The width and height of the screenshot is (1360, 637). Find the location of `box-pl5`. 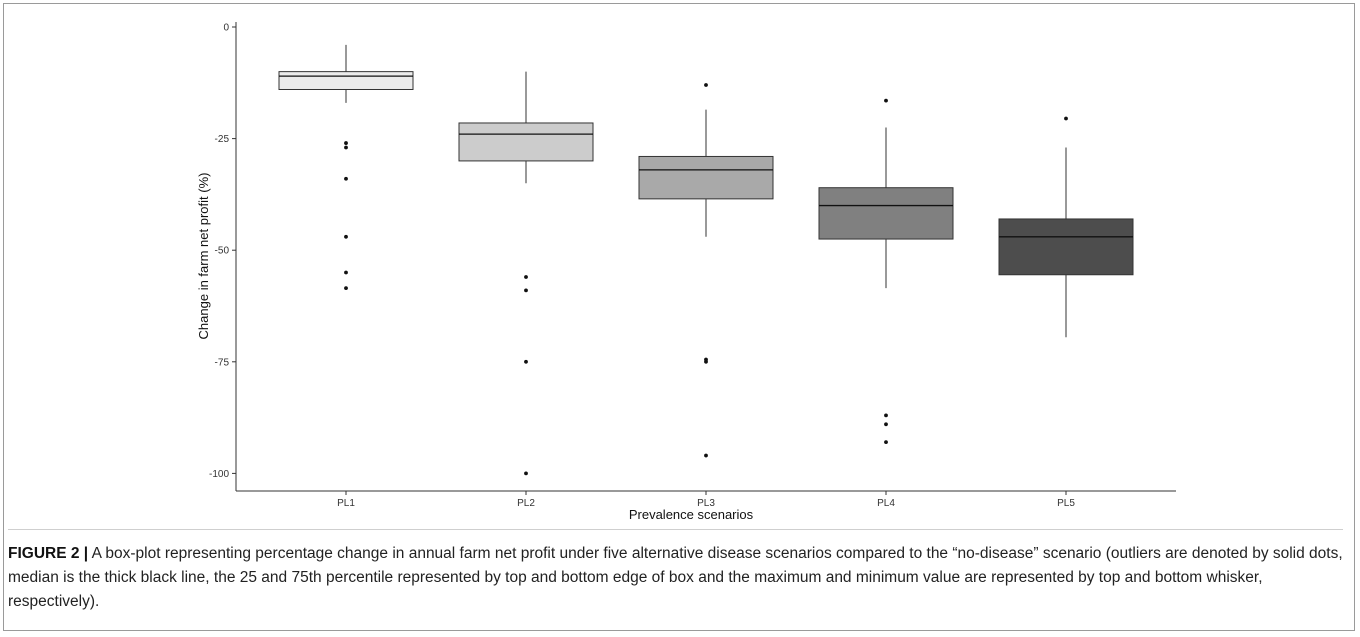

box-pl5 is located at coordinates (1066, 227).